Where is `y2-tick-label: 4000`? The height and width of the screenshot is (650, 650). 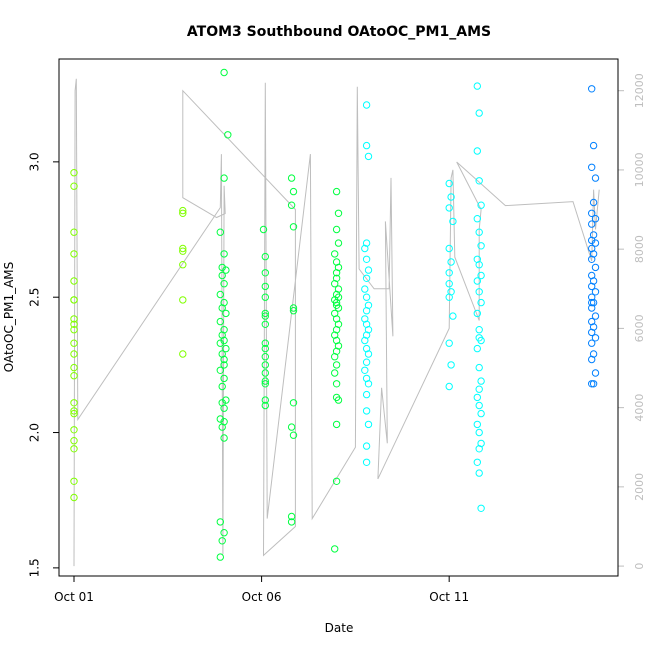 y2-tick-label: 4000 is located at coordinates (639, 408).